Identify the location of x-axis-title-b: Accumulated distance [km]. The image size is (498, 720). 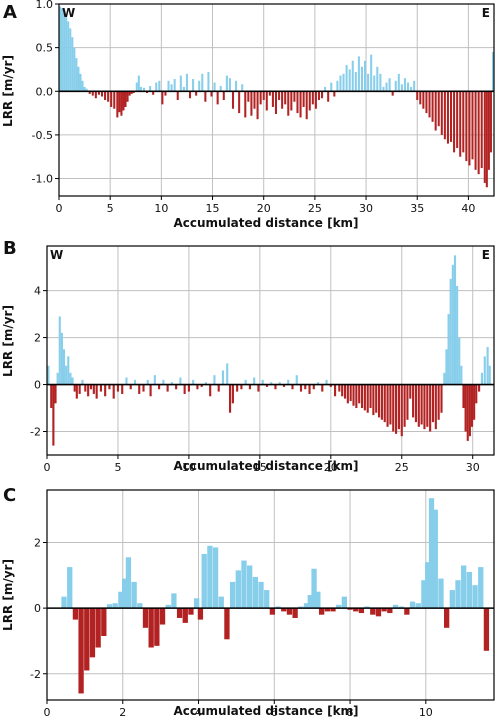
(265, 466).